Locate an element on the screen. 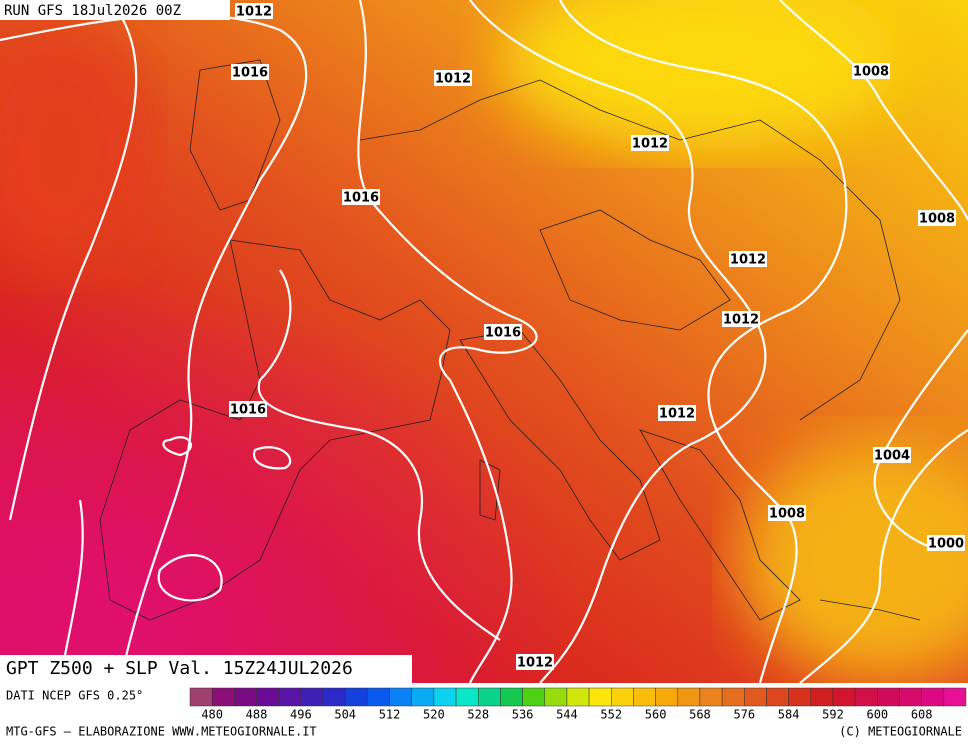 This screenshot has width=968, height=745. isobar-label: 1000 is located at coordinates (946, 544).